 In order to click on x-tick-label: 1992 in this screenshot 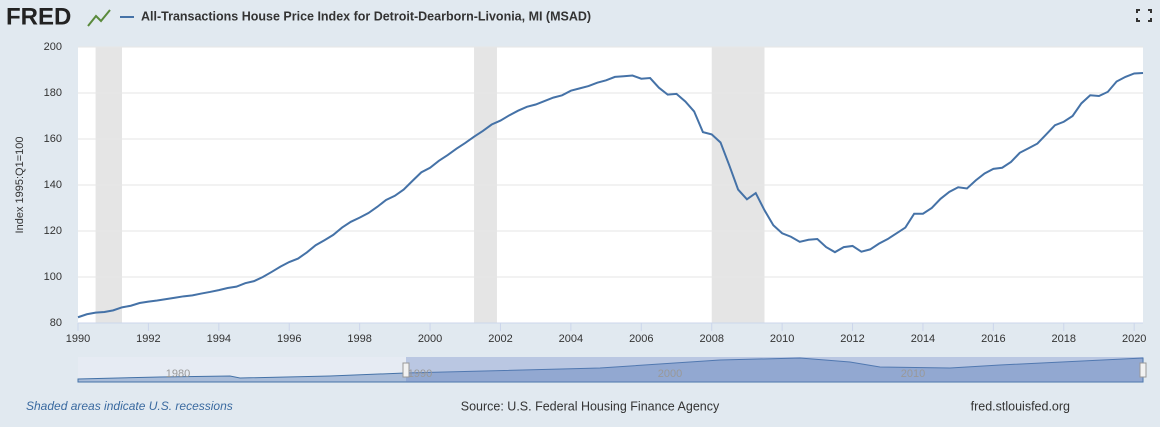, I will do `click(148, 339)`.